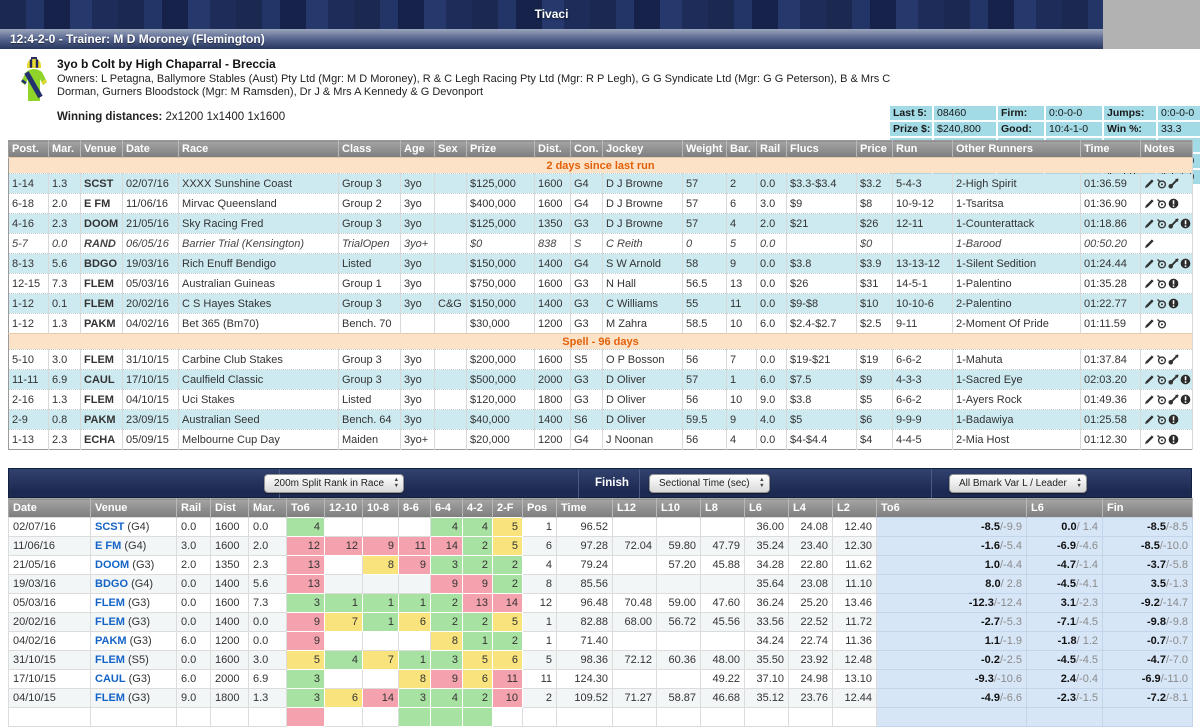  I want to click on race-link: Rich Enuff Bendigo, so click(258, 263).